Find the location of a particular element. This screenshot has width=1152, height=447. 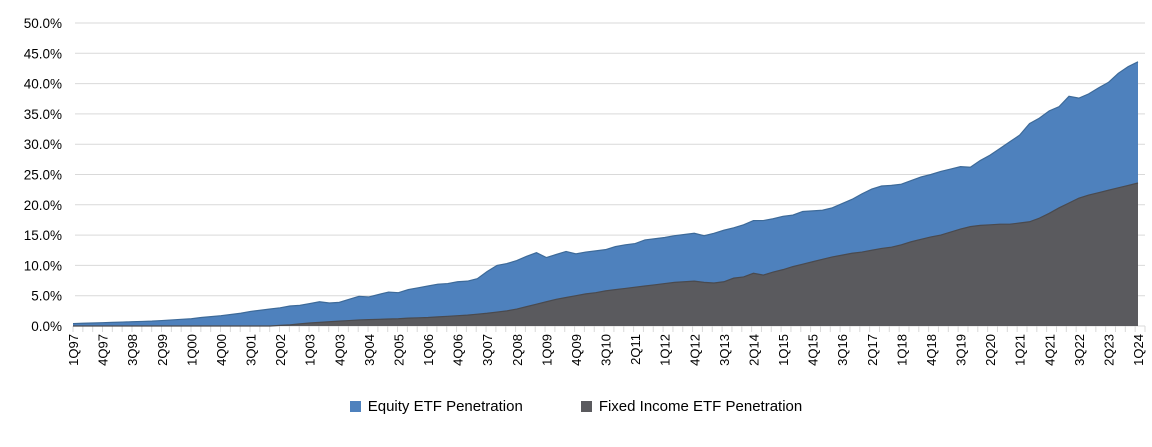

legend-item-fixed-income: Fixed Income ETF Penetration is located at coordinates (691, 406).